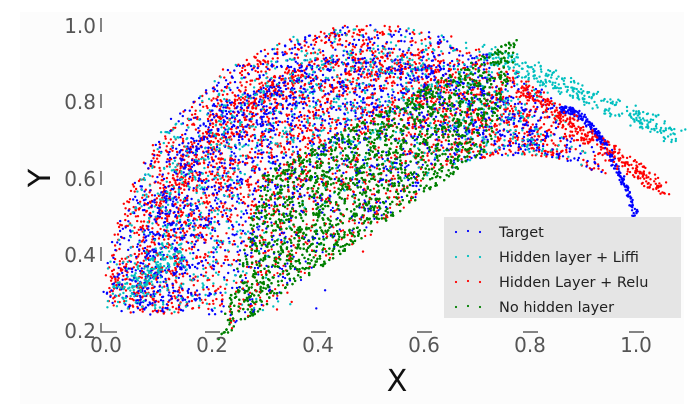 This screenshot has width=696, height=404. What do you see at coordinates (80, 179) in the screenshot?
I see `y-tick-label: 0.6` at bounding box center [80, 179].